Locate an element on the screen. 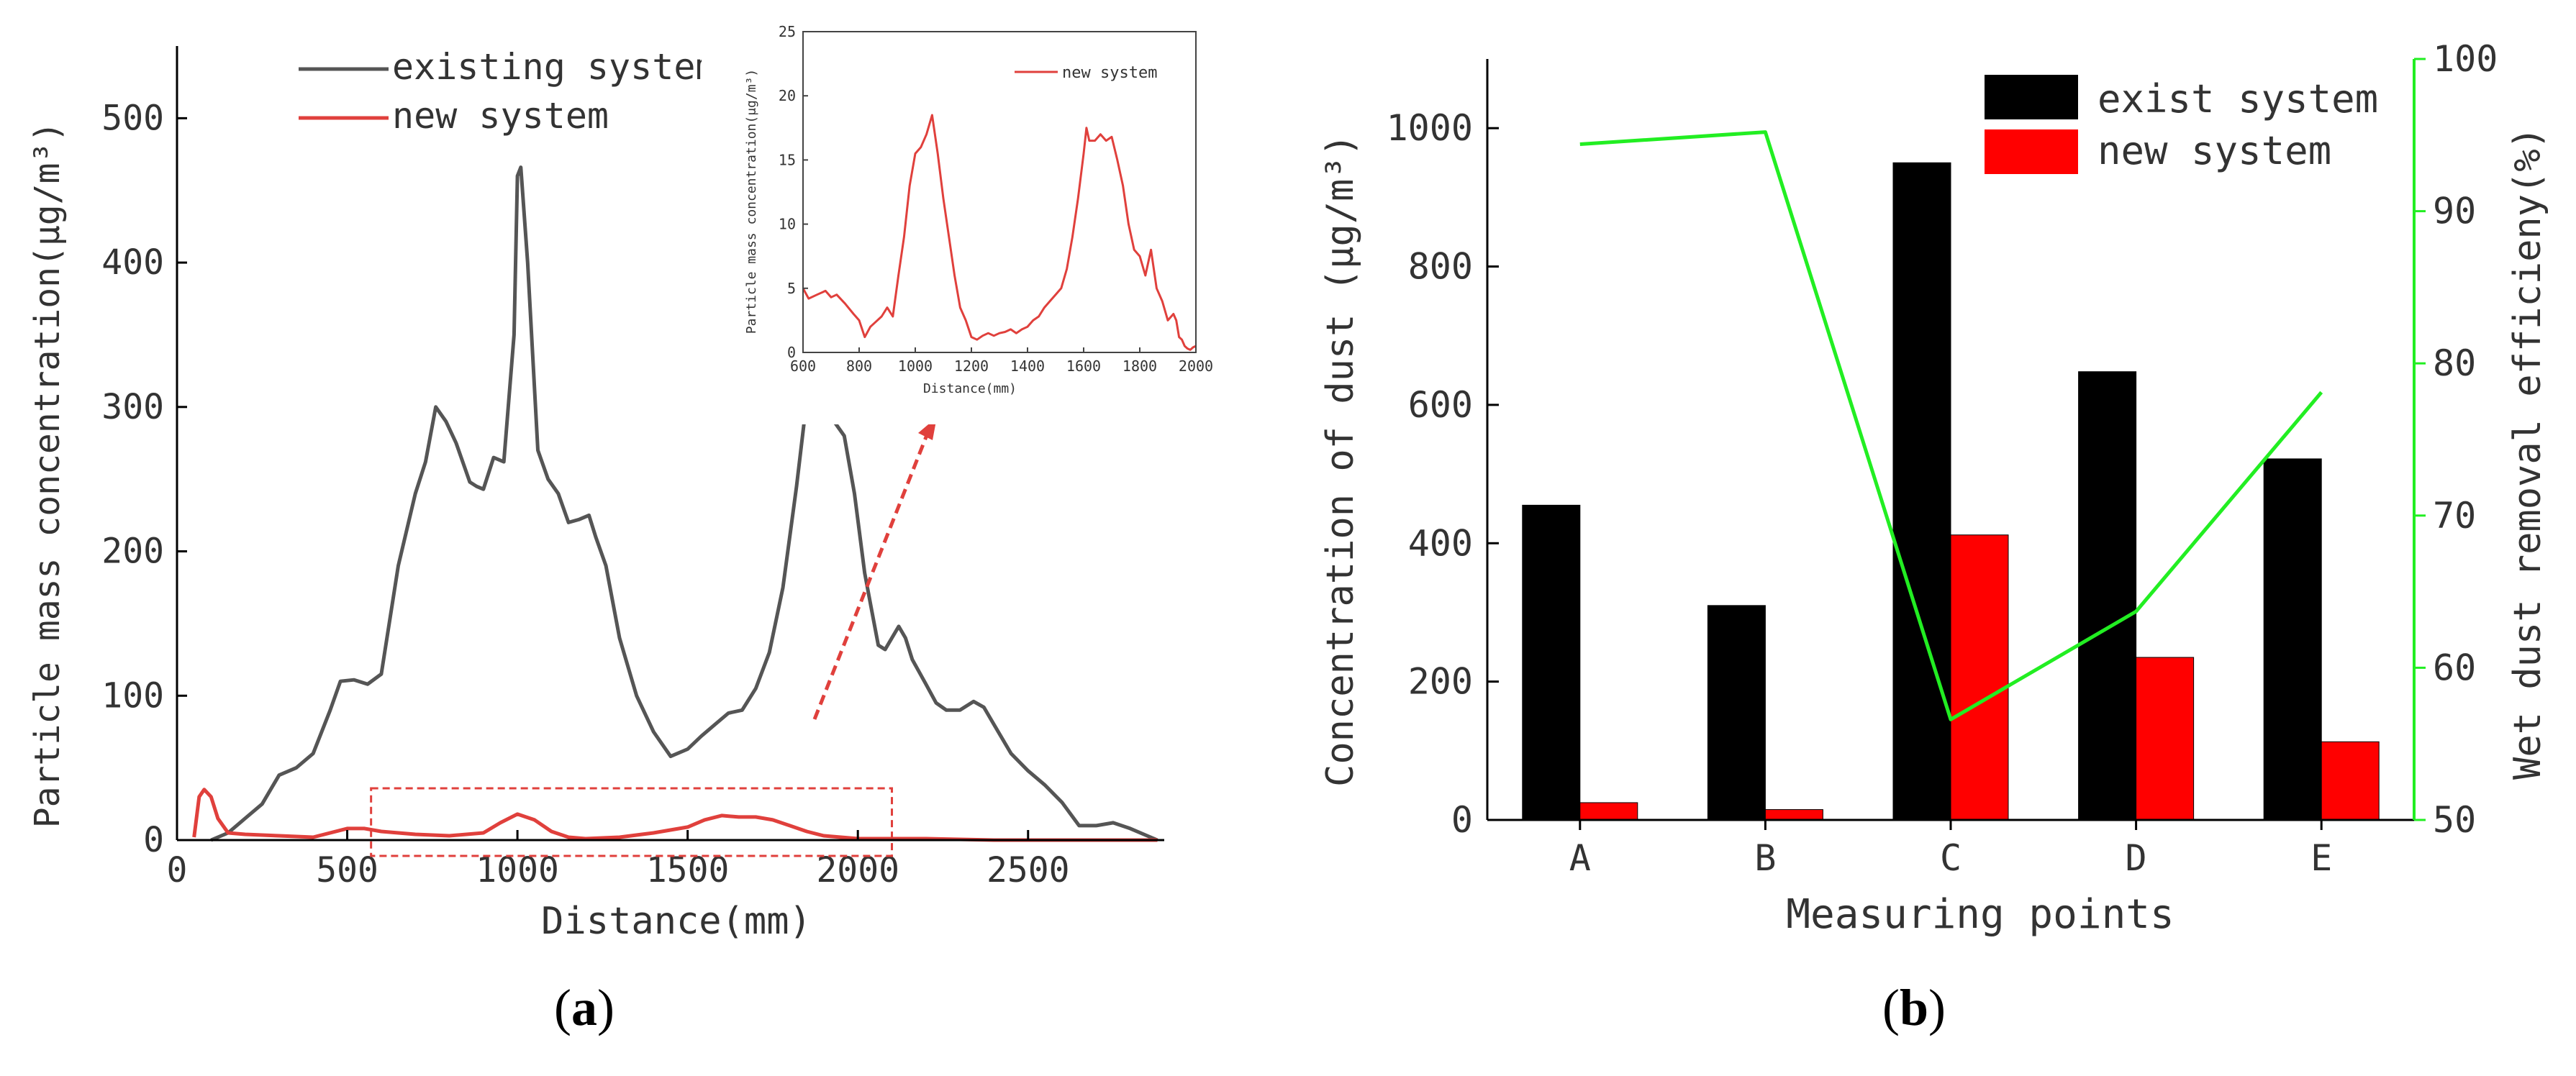 Image resolution: width=2576 pixels, height=1076 pixels. inset-x-tick-label: 600 is located at coordinates (803, 366).